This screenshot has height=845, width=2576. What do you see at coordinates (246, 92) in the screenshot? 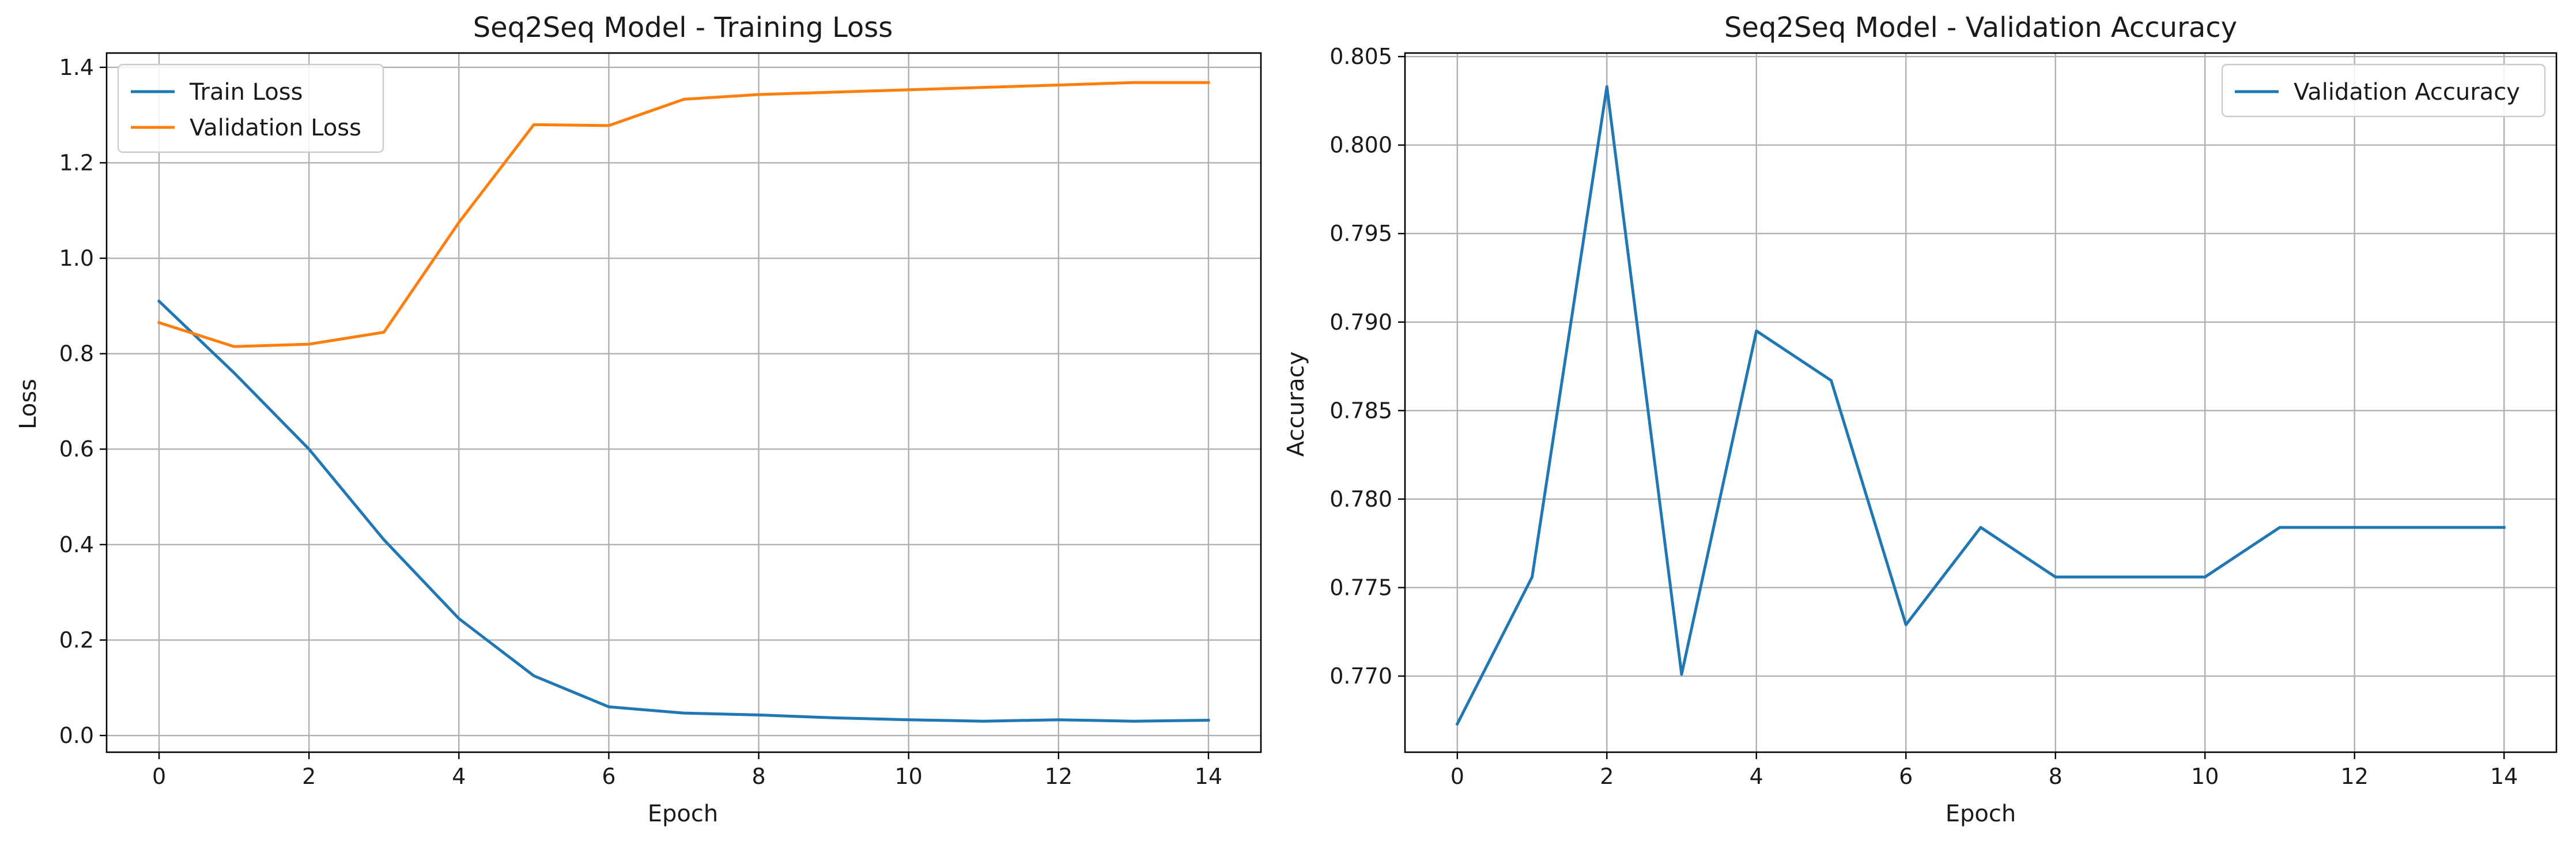
I see `legend-label-0: Train Loss` at bounding box center [246, 92].